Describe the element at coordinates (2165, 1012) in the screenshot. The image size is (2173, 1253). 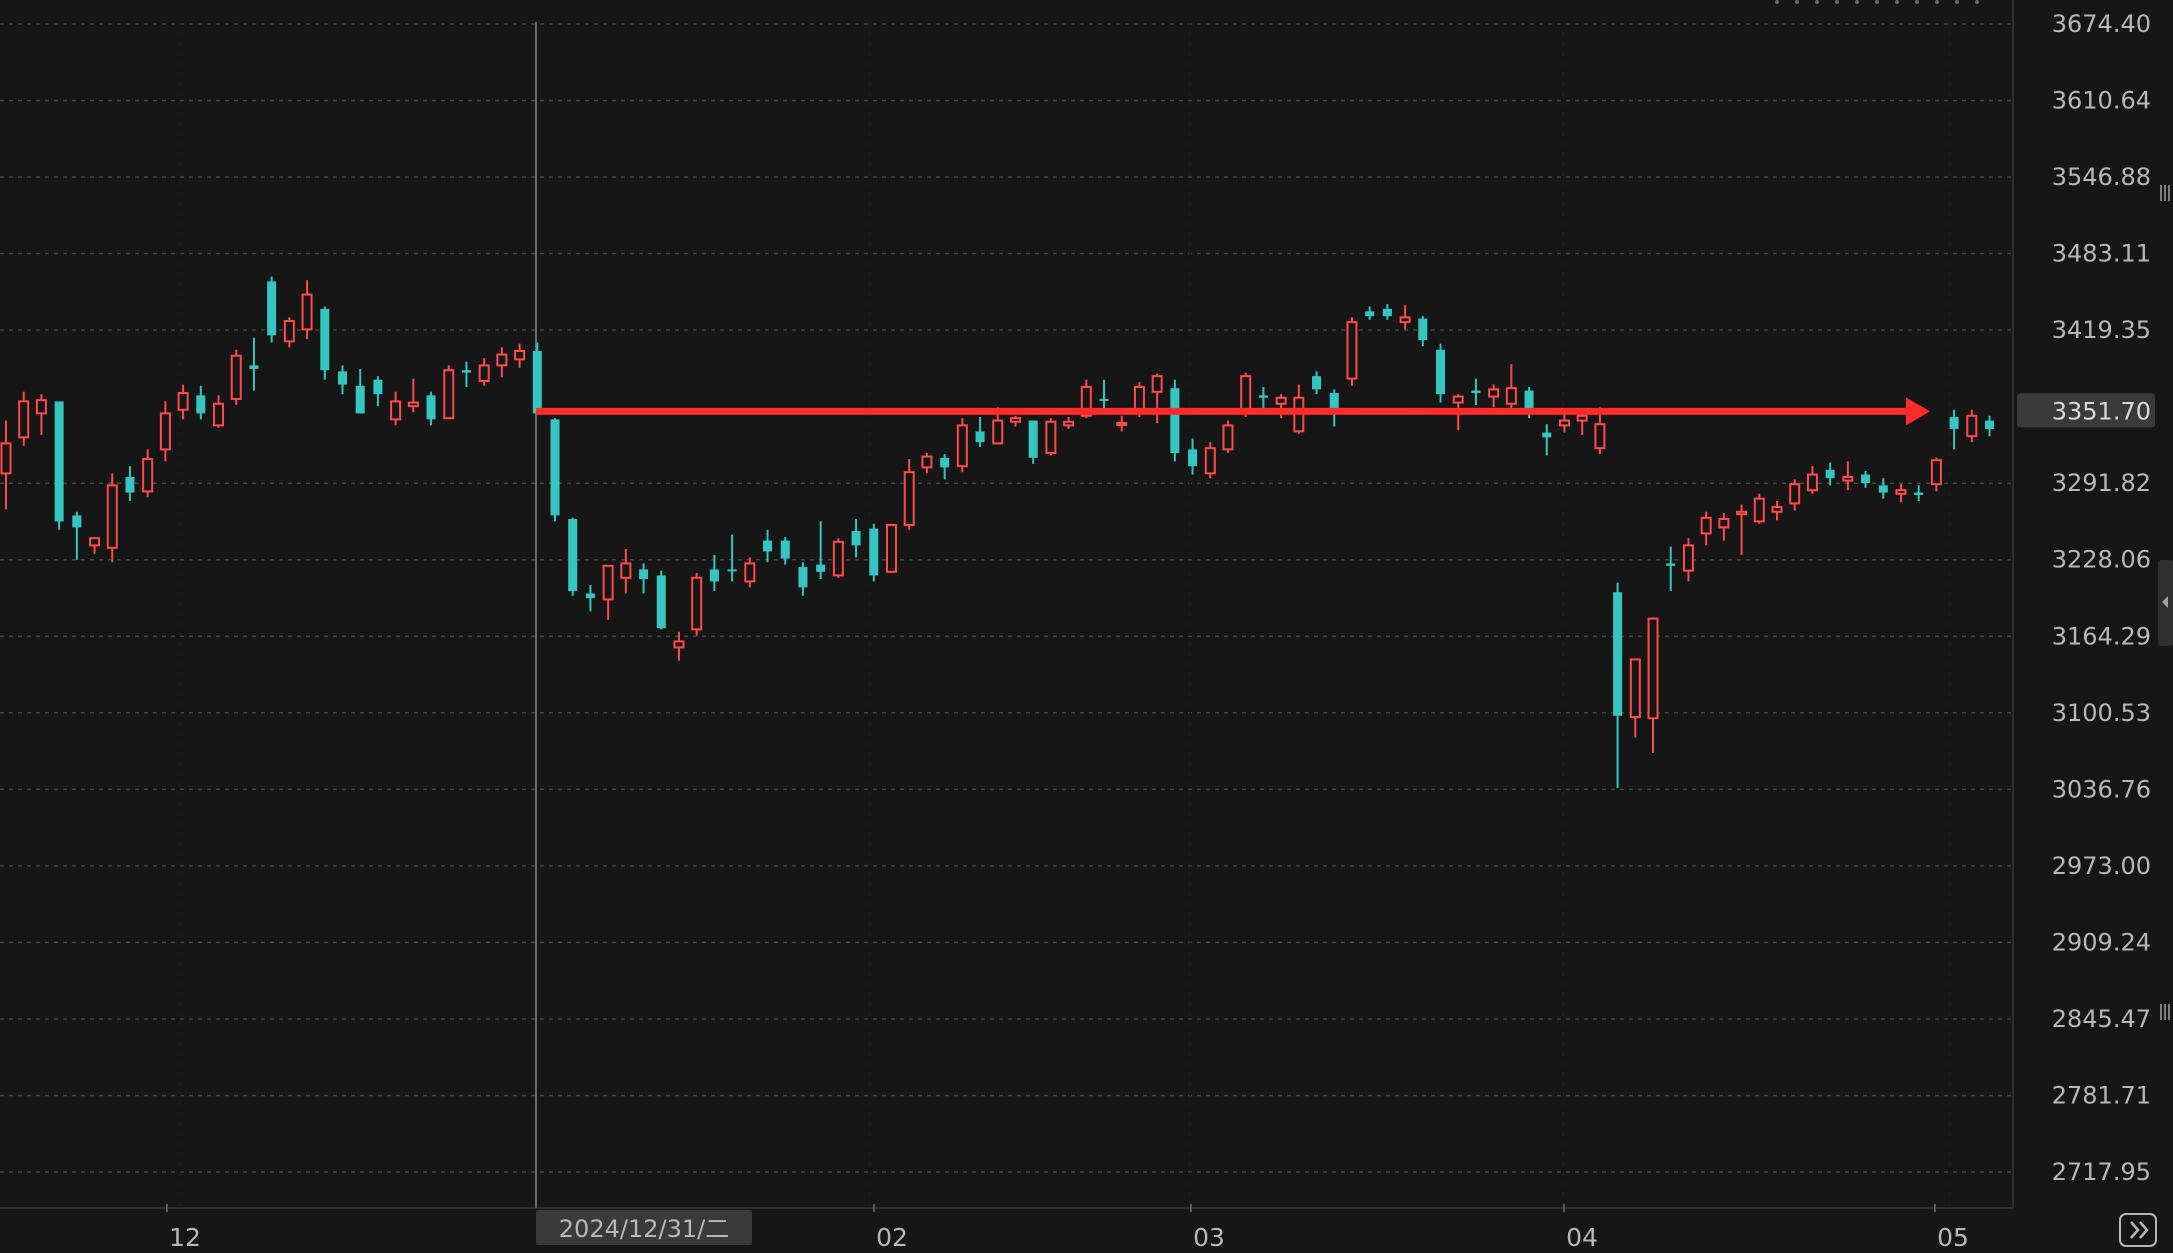
I see `side-handle-bottom-icon` at that location.